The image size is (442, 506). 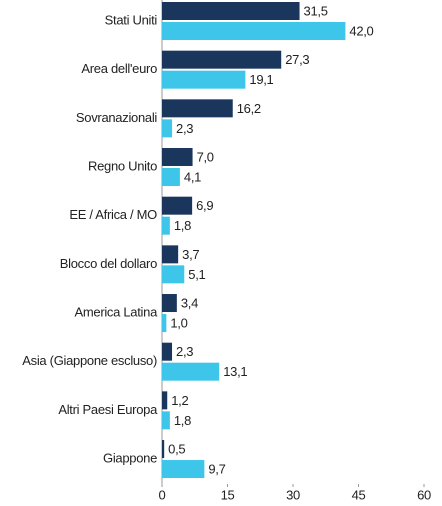 What do you see at coordinates (176, 448) in the screenshot?
I see `value-label: 0,5` at bounding box center [176, 448].